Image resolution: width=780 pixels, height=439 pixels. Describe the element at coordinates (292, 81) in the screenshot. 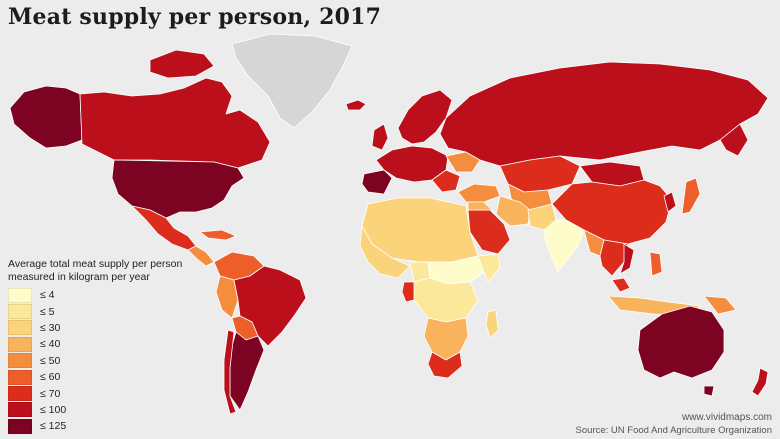

I see `region-greenland` at that location.